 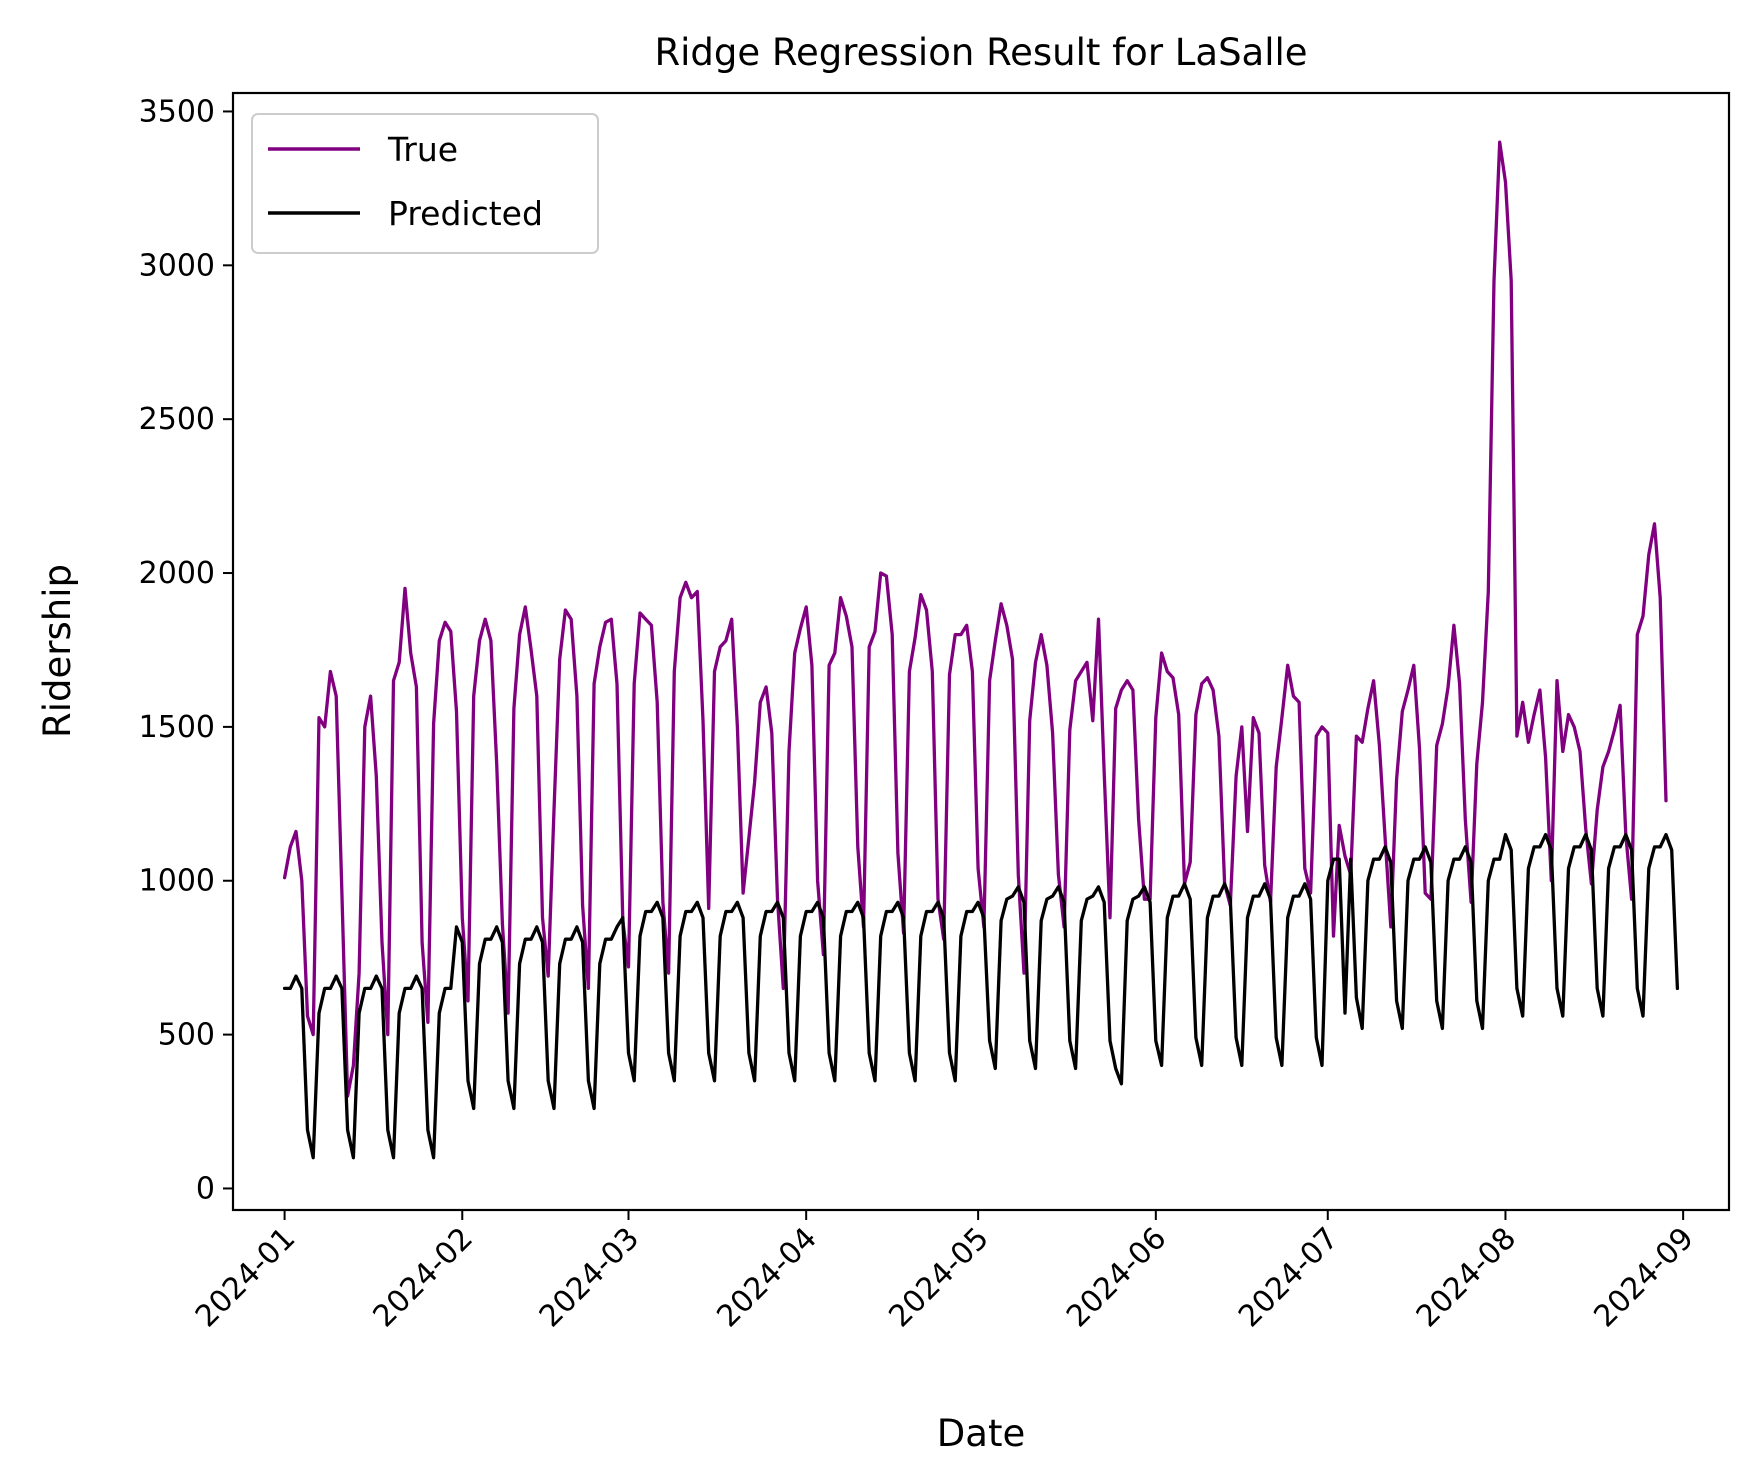 I want to click on y-tick-label: 1500, so click(x=177, y=727).